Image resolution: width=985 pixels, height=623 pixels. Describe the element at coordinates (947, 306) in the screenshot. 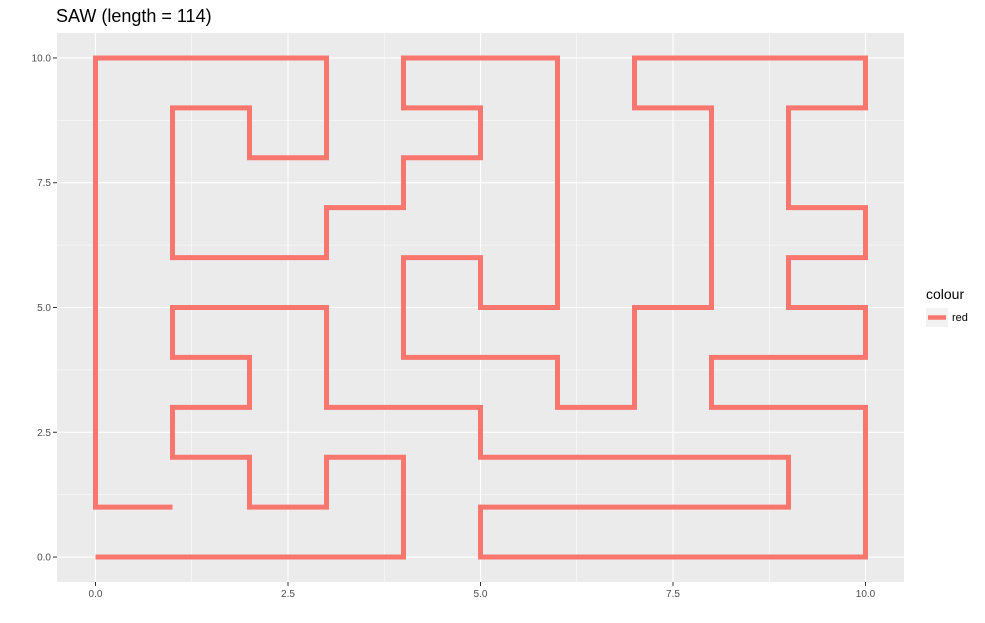

I see `legend: colour red` at that location.